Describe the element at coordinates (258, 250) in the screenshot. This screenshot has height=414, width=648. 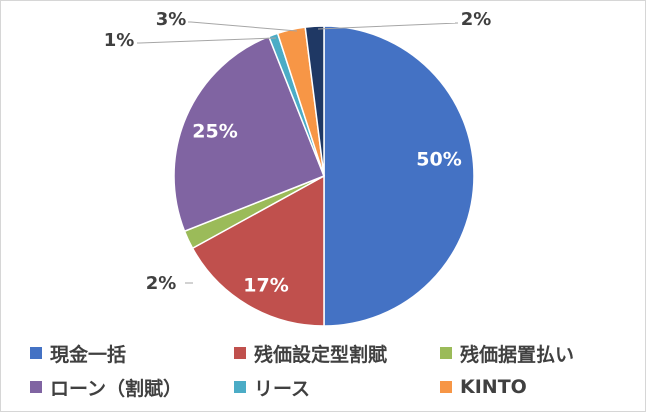
I see `slice-zanka-settei` at that location.